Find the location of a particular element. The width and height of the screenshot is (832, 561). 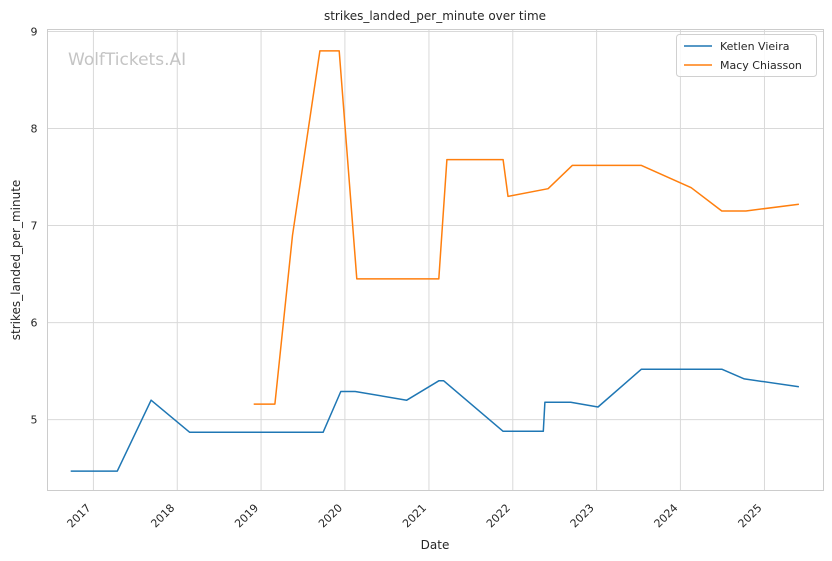

y-axis-label: strikes_landed_per_minute is located at coordinates (16, 260).